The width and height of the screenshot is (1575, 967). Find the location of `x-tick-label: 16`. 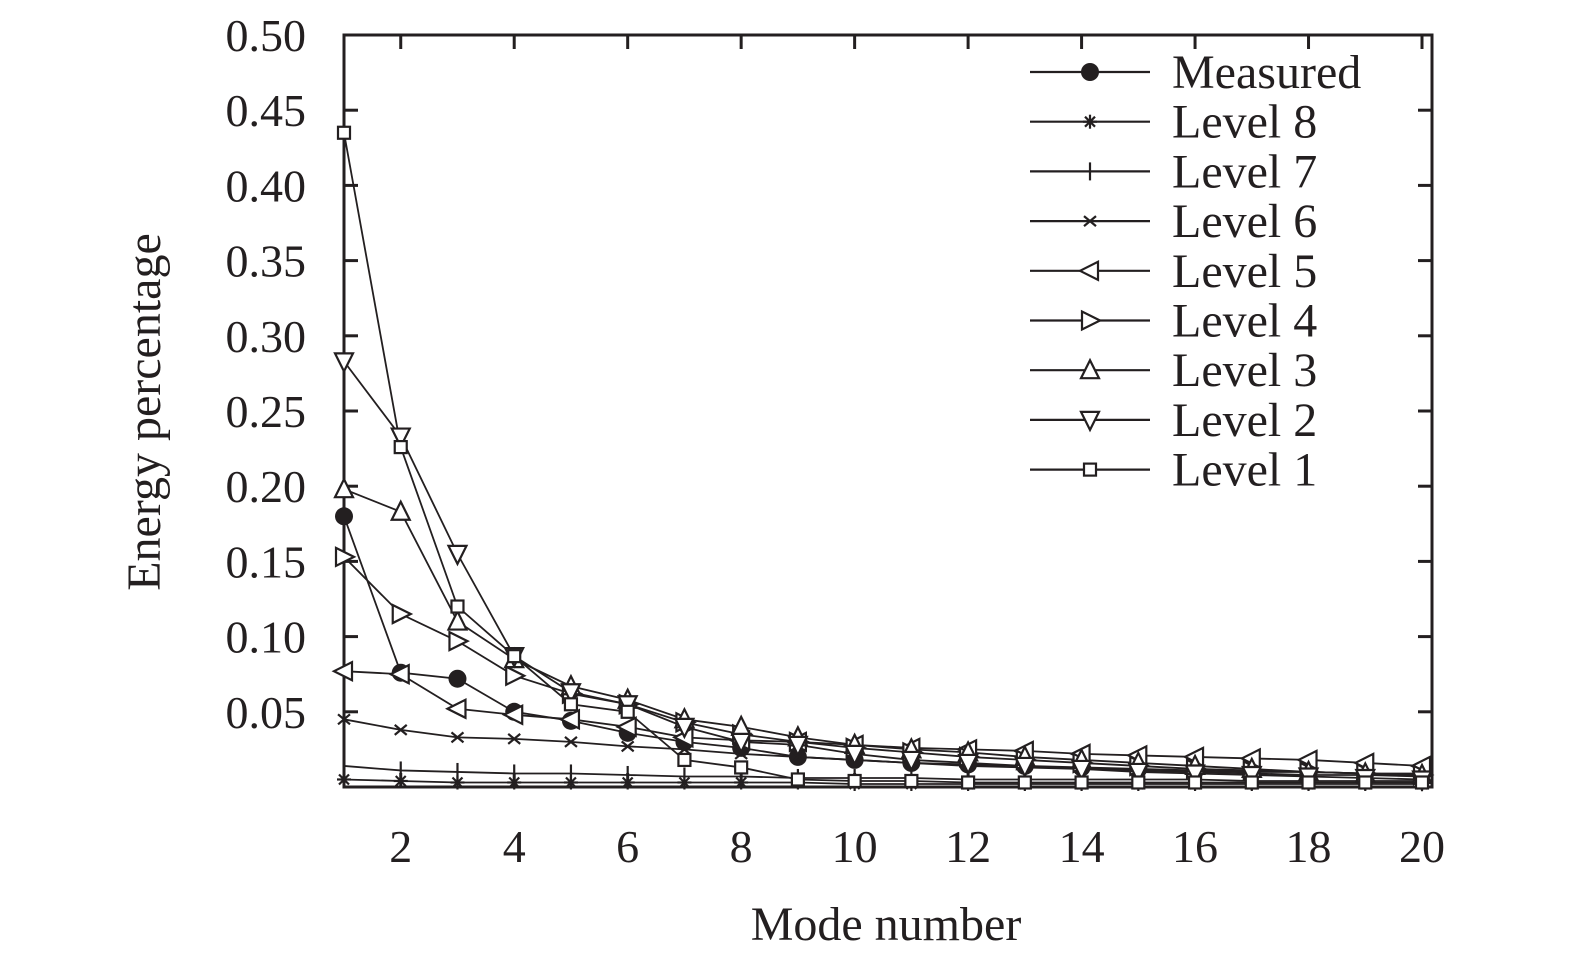

x-tick-label: 16 is located at coordinates (1195, 846).